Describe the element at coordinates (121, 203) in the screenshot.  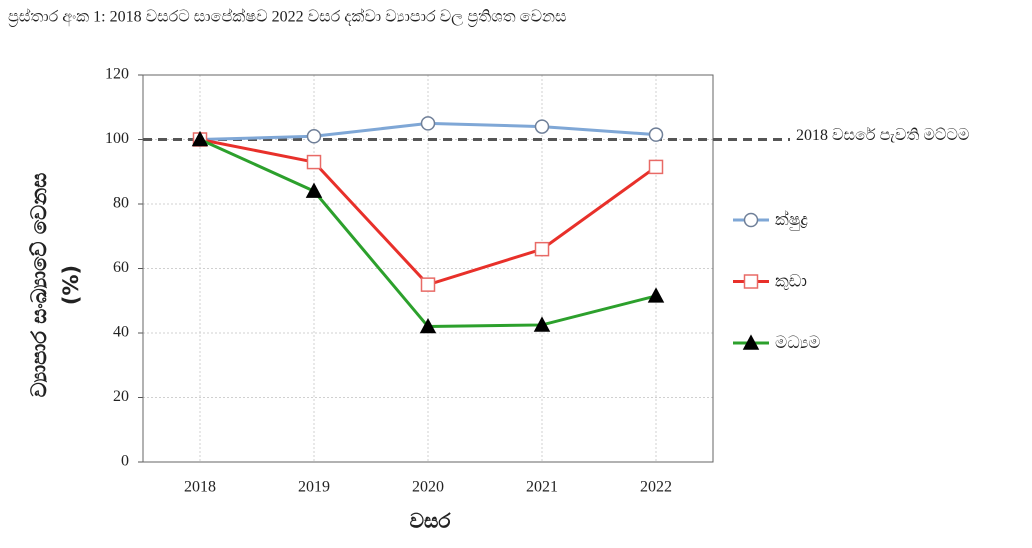
I see `y-tick-label: 80` at that location.